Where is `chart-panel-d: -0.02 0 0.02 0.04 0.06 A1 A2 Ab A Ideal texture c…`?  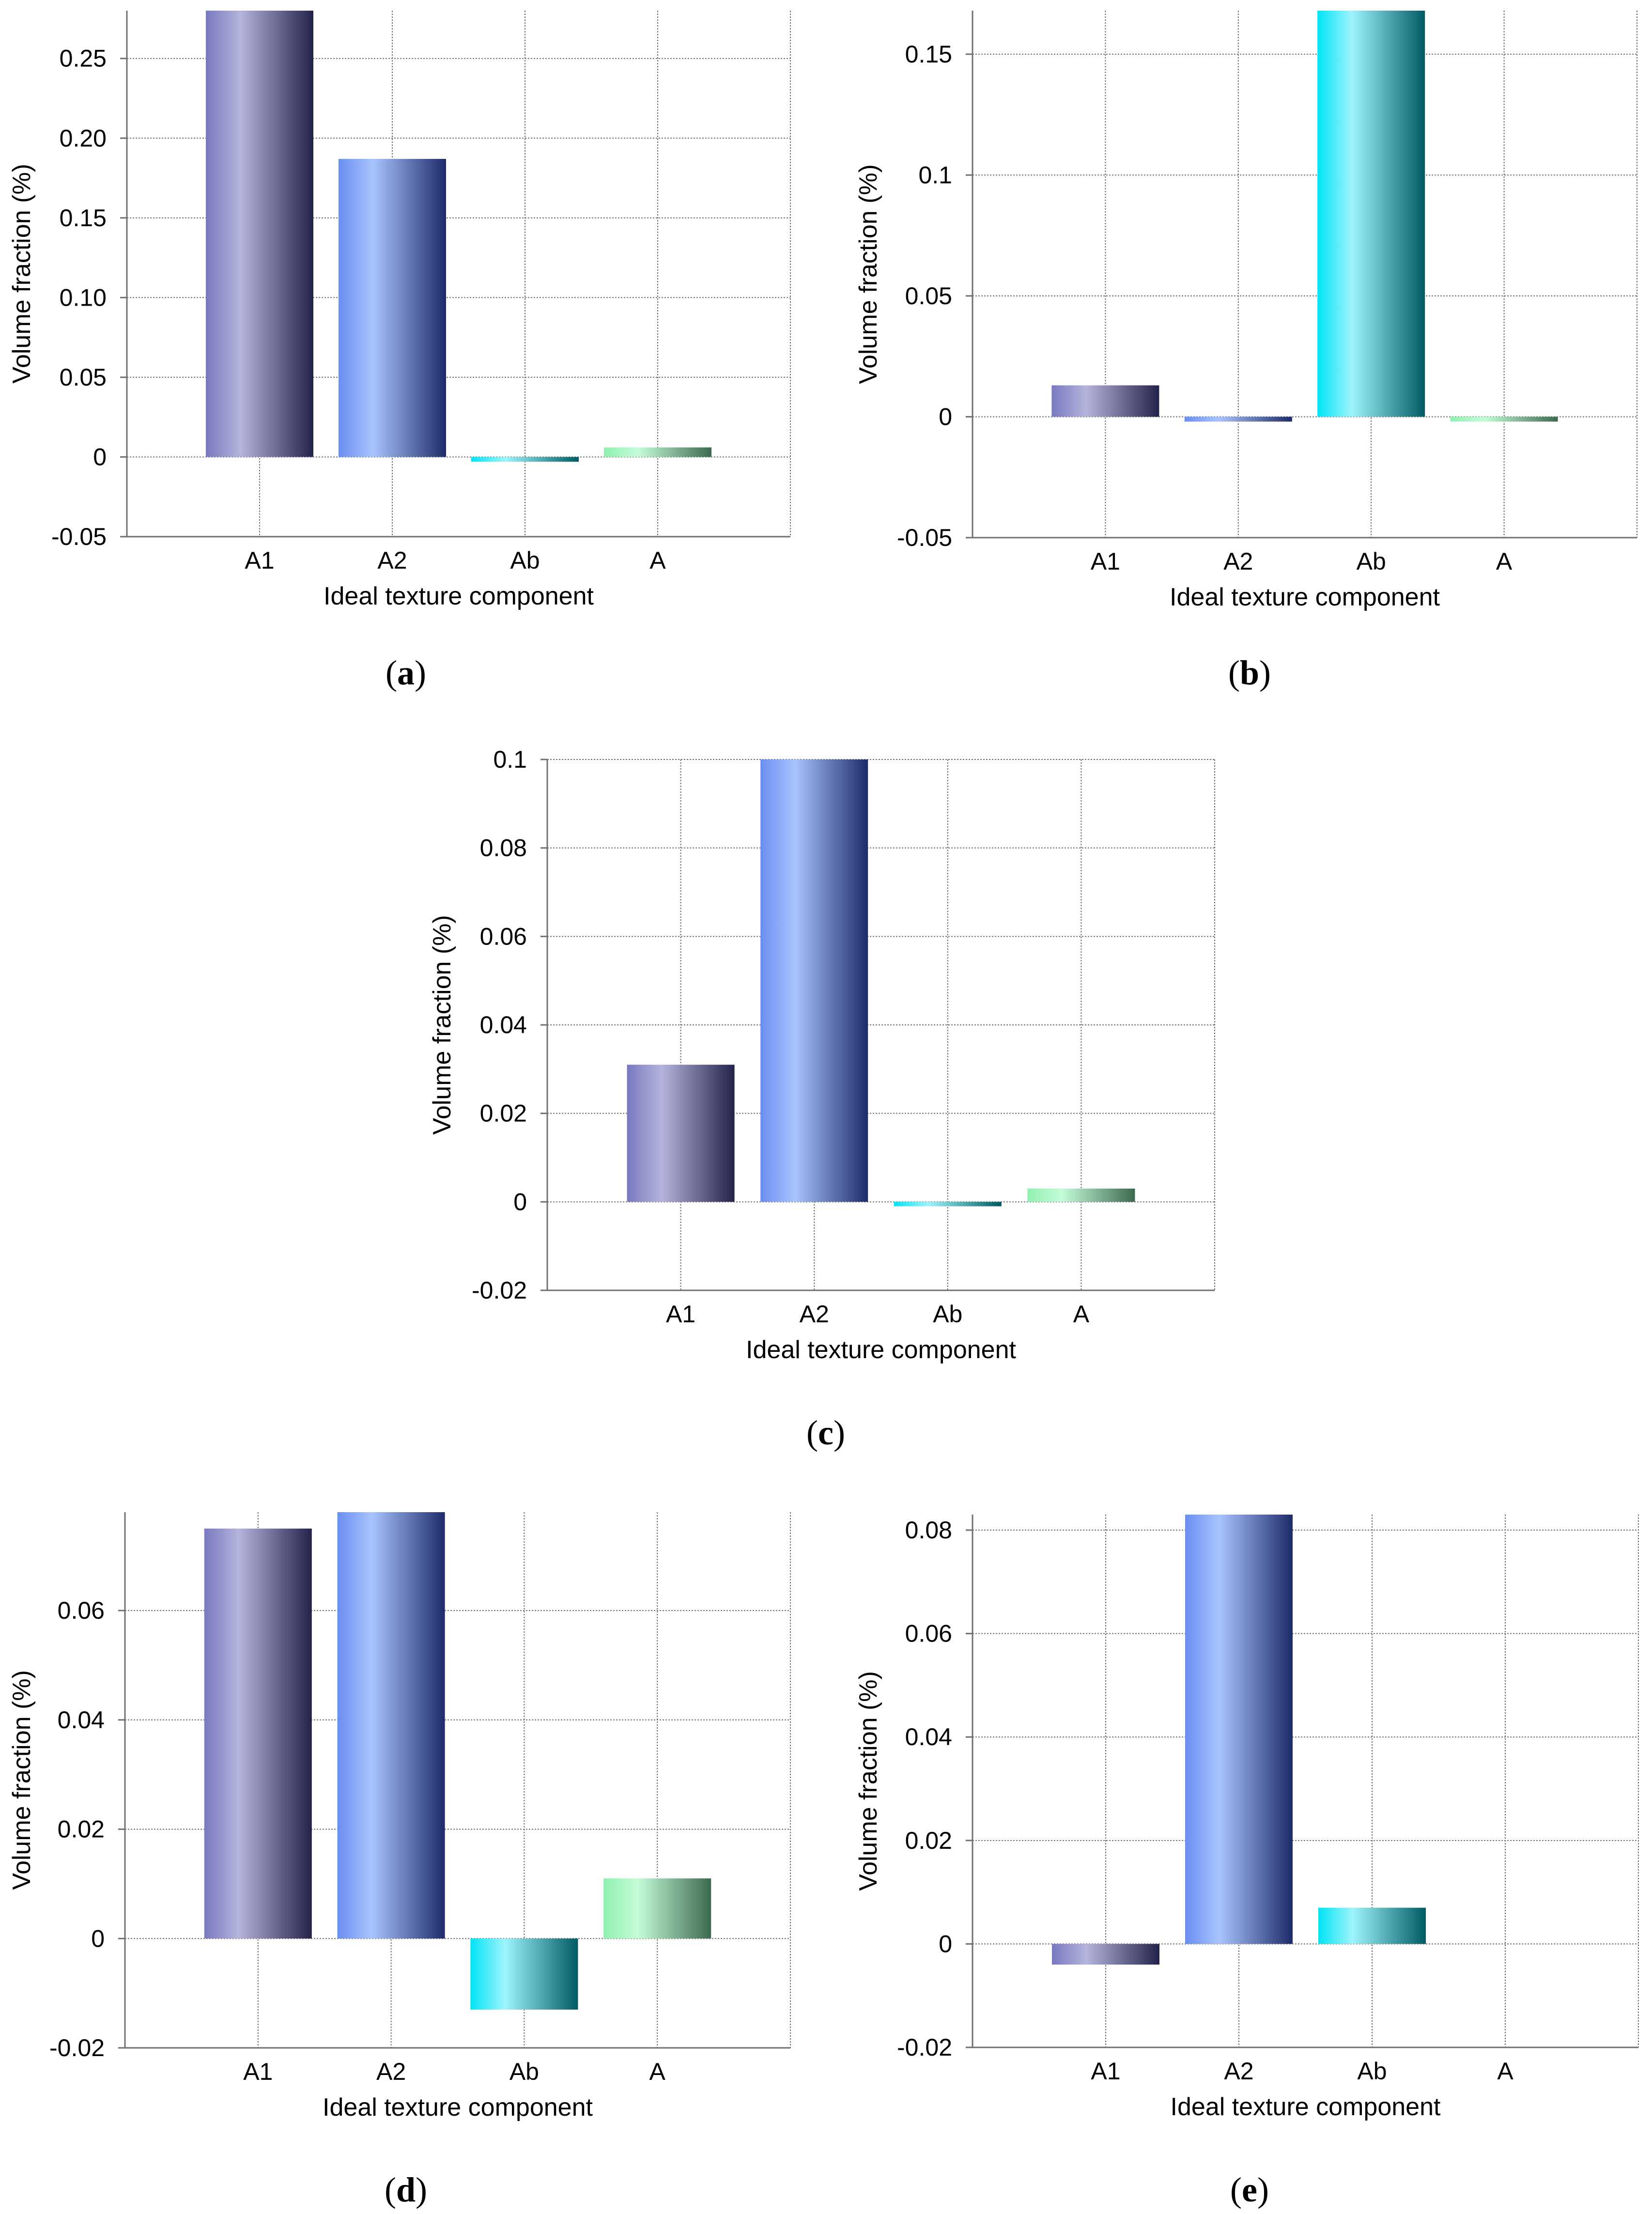
chart-panel-d: -0.02 0 0.02 0.04 0.06 A1 A2 Ab A Ideal texture c… is located at coordinates (400, 1861).